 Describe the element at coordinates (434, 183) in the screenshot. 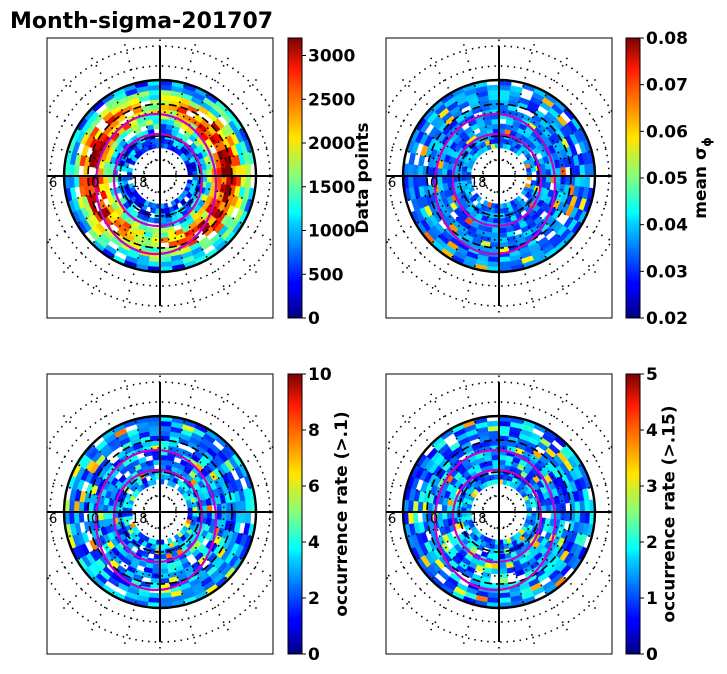

I see `mlt-label: 0` at that location.